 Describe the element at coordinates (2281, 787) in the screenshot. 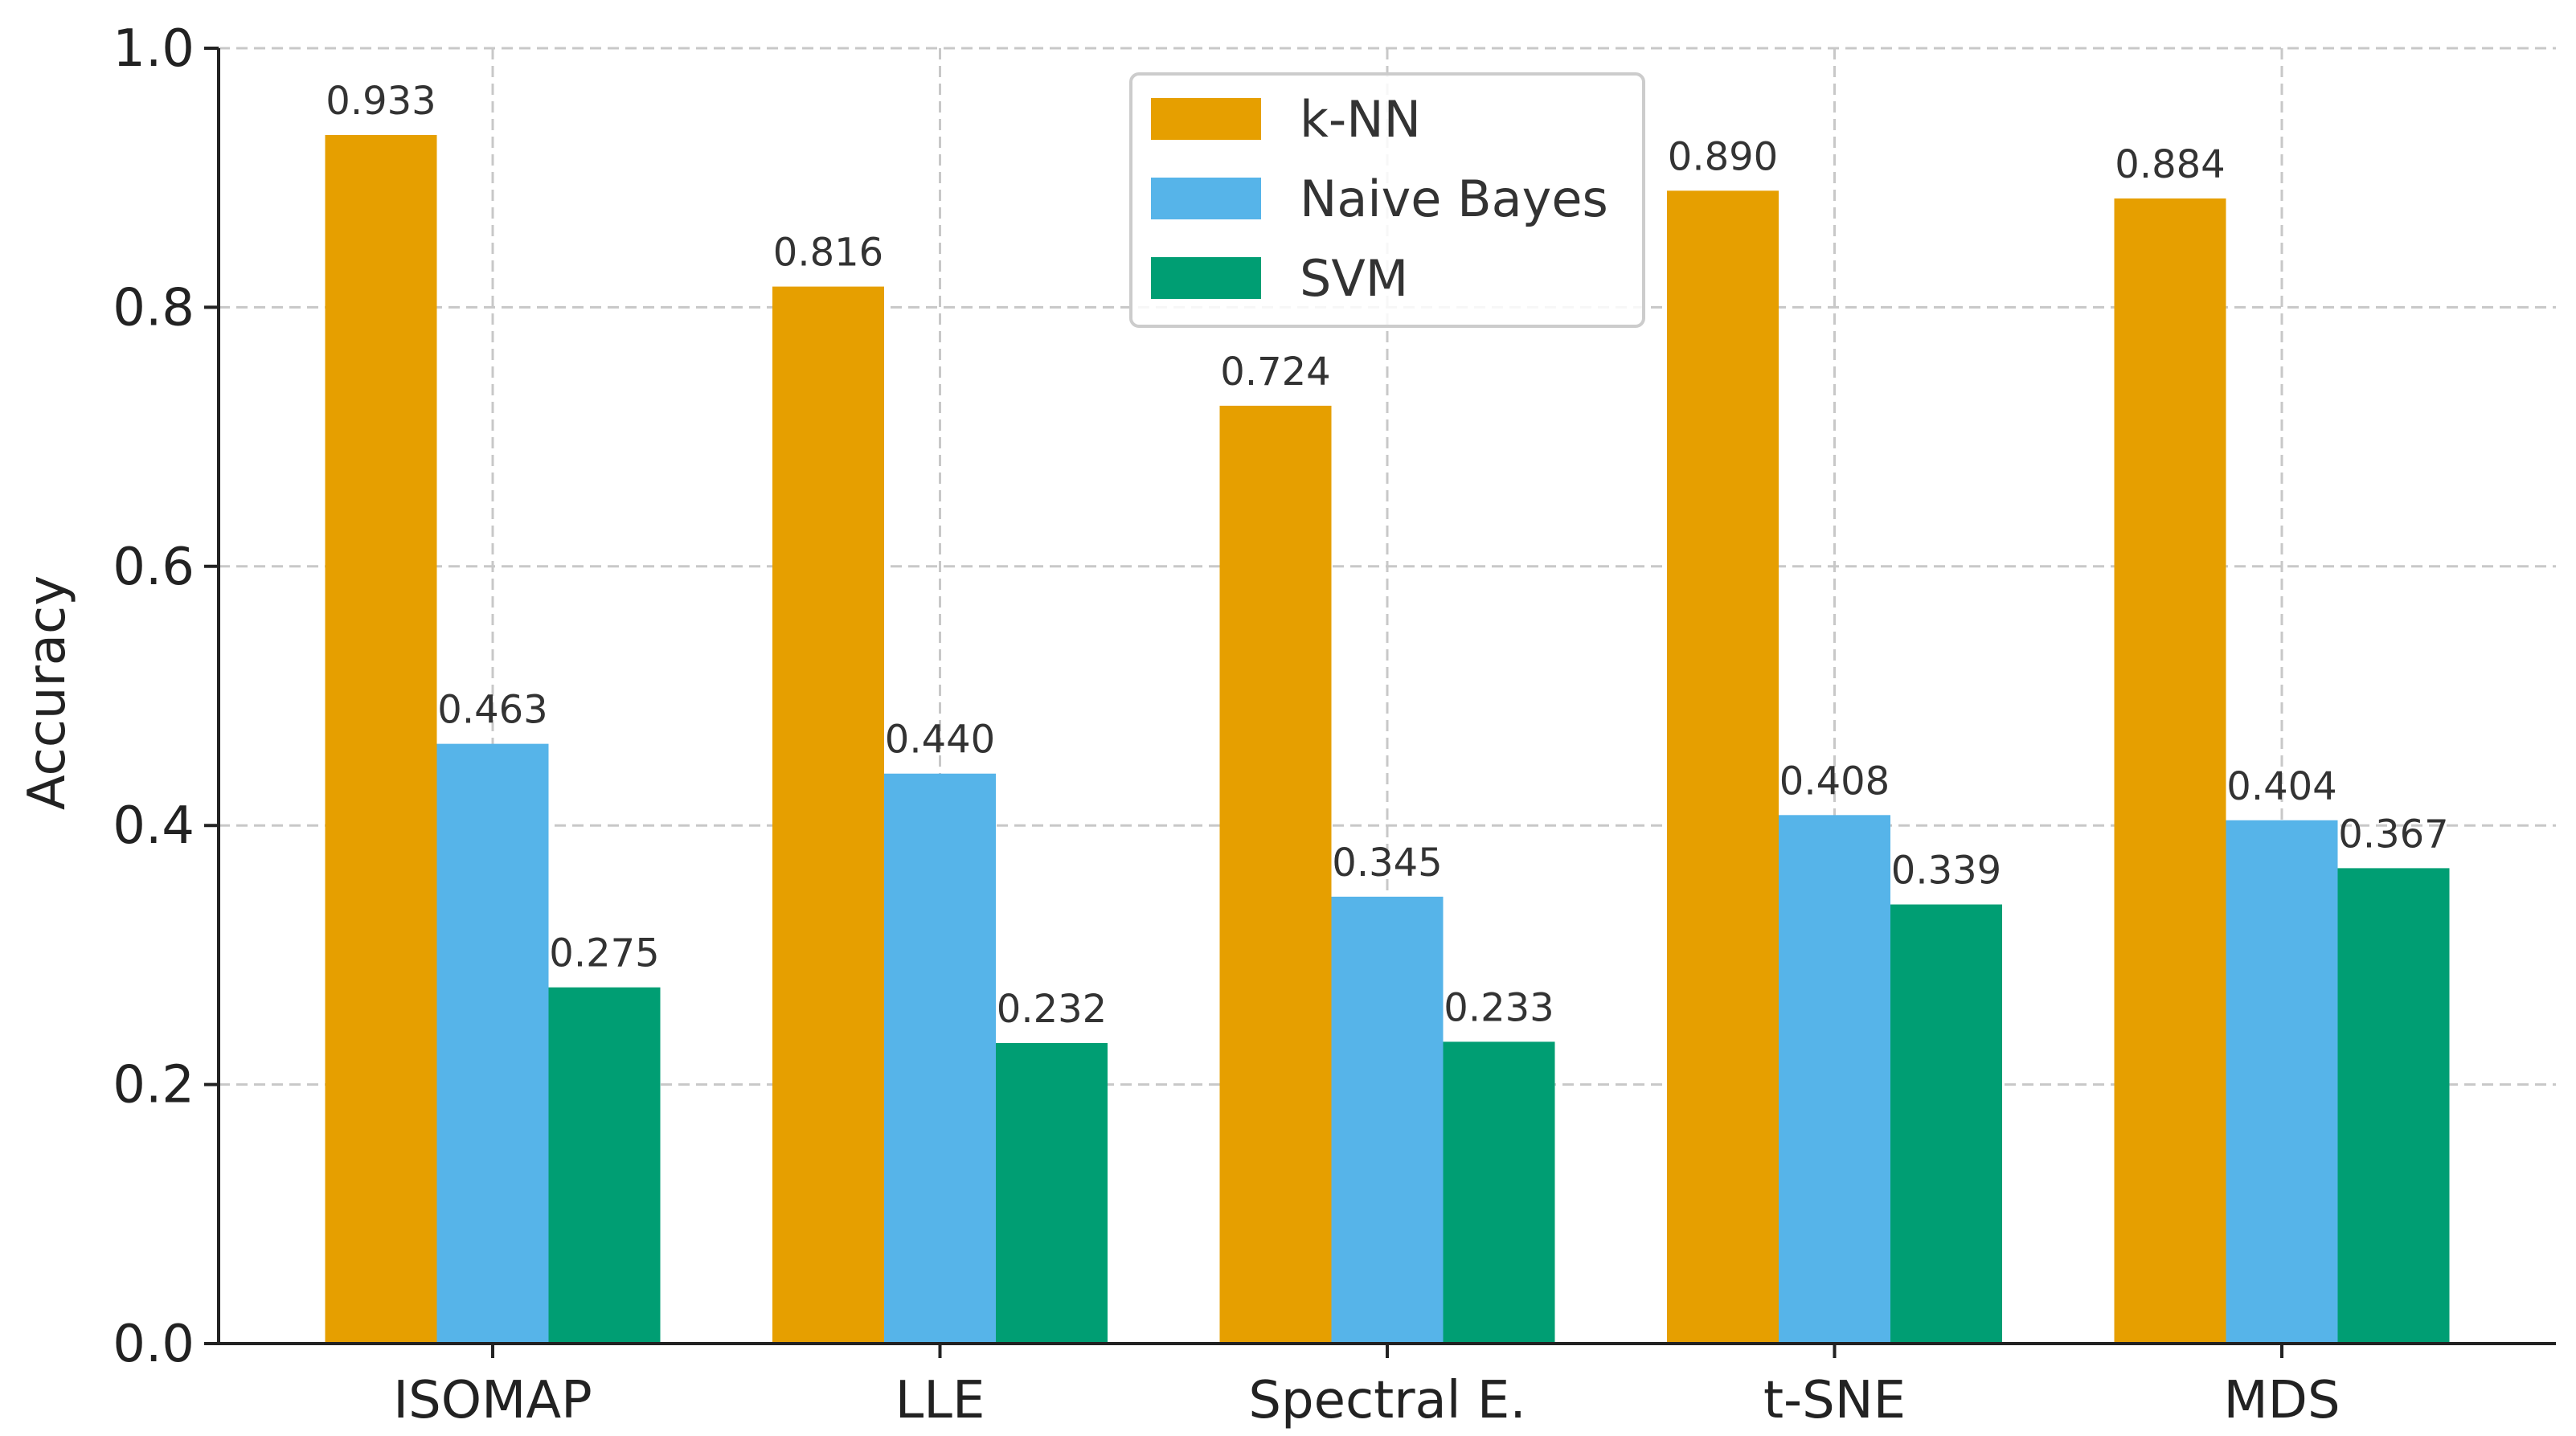

I see `bar-value-label: 0.404` at that location.